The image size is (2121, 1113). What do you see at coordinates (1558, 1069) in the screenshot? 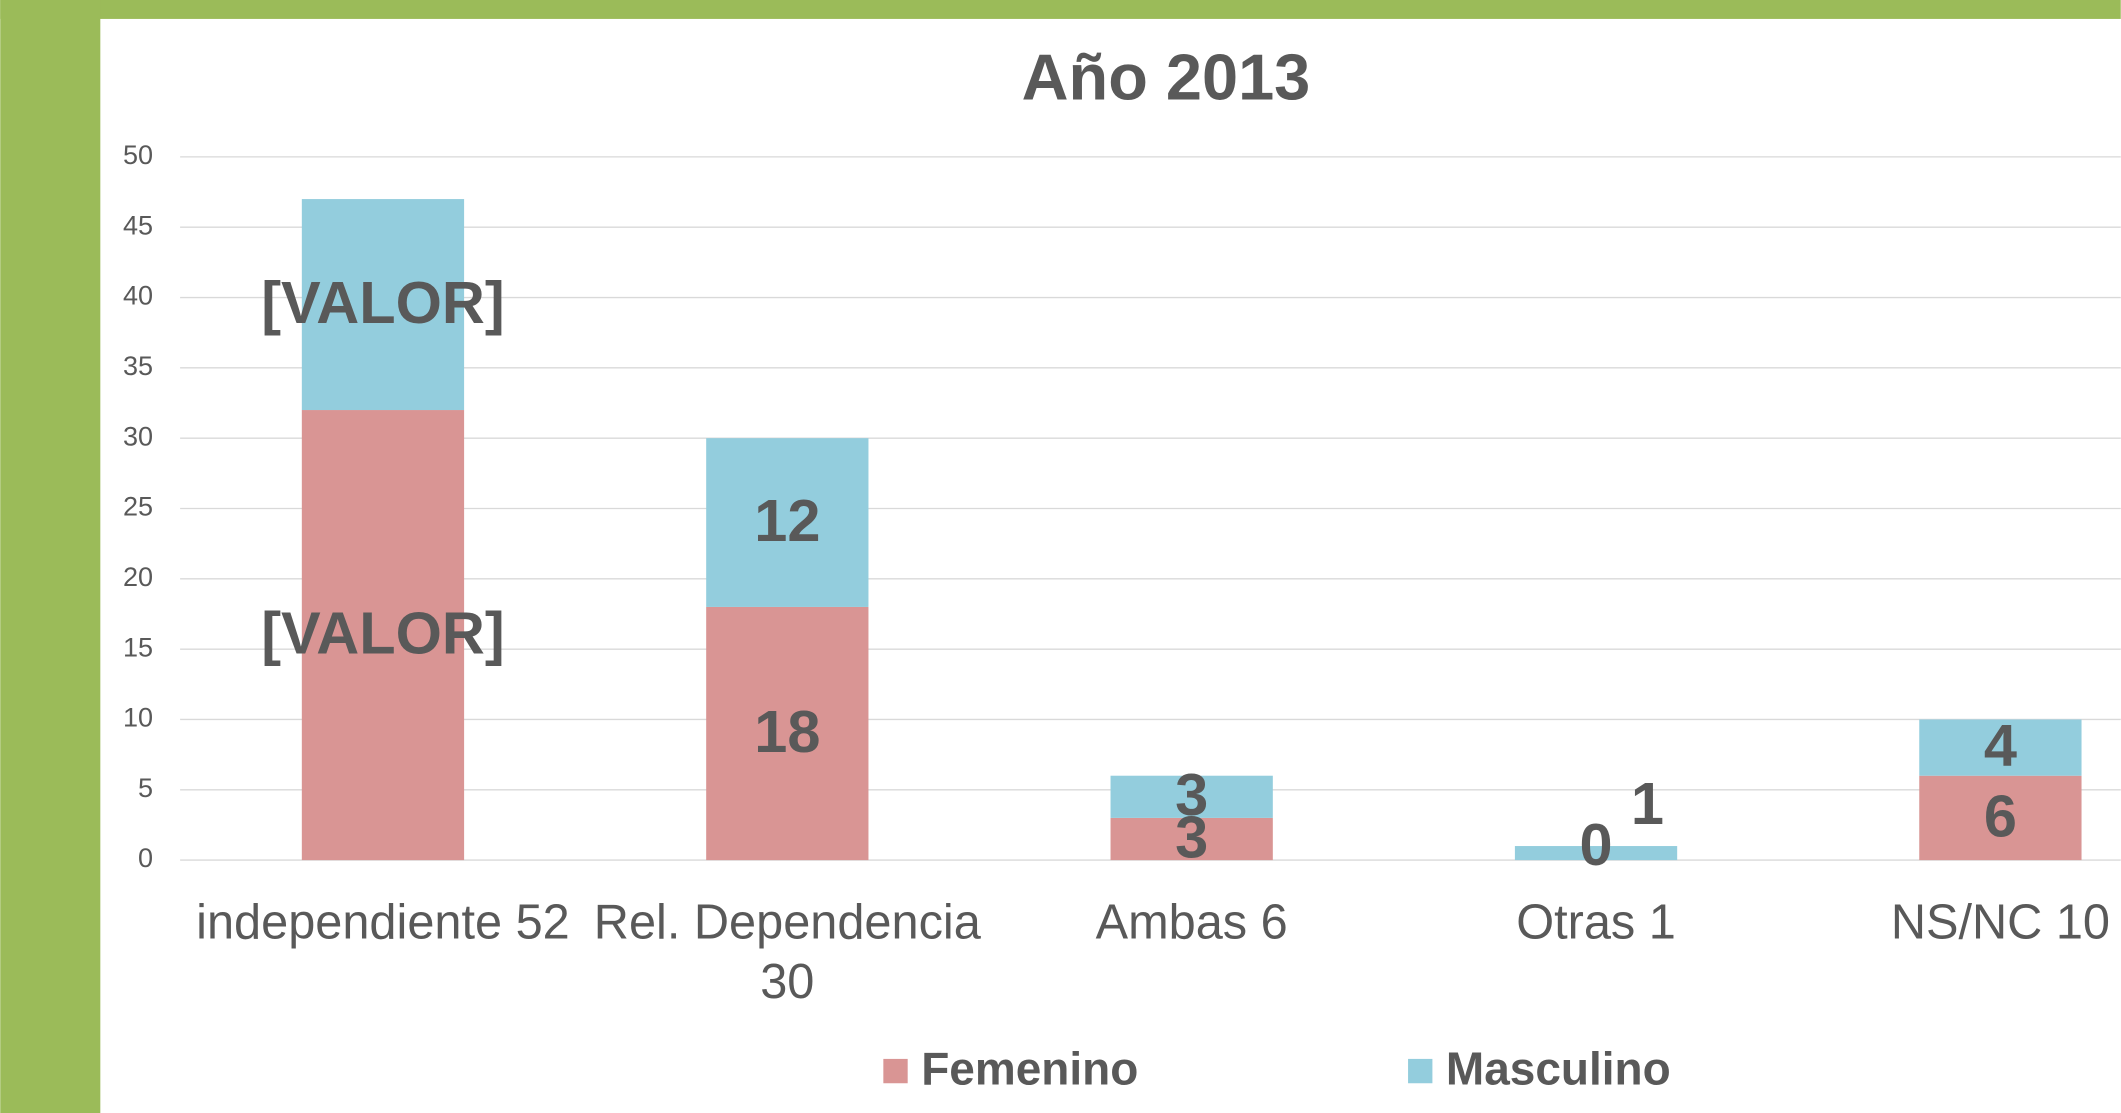
I see `legend-label: Masculino` at bounding box center [1558, 1069].